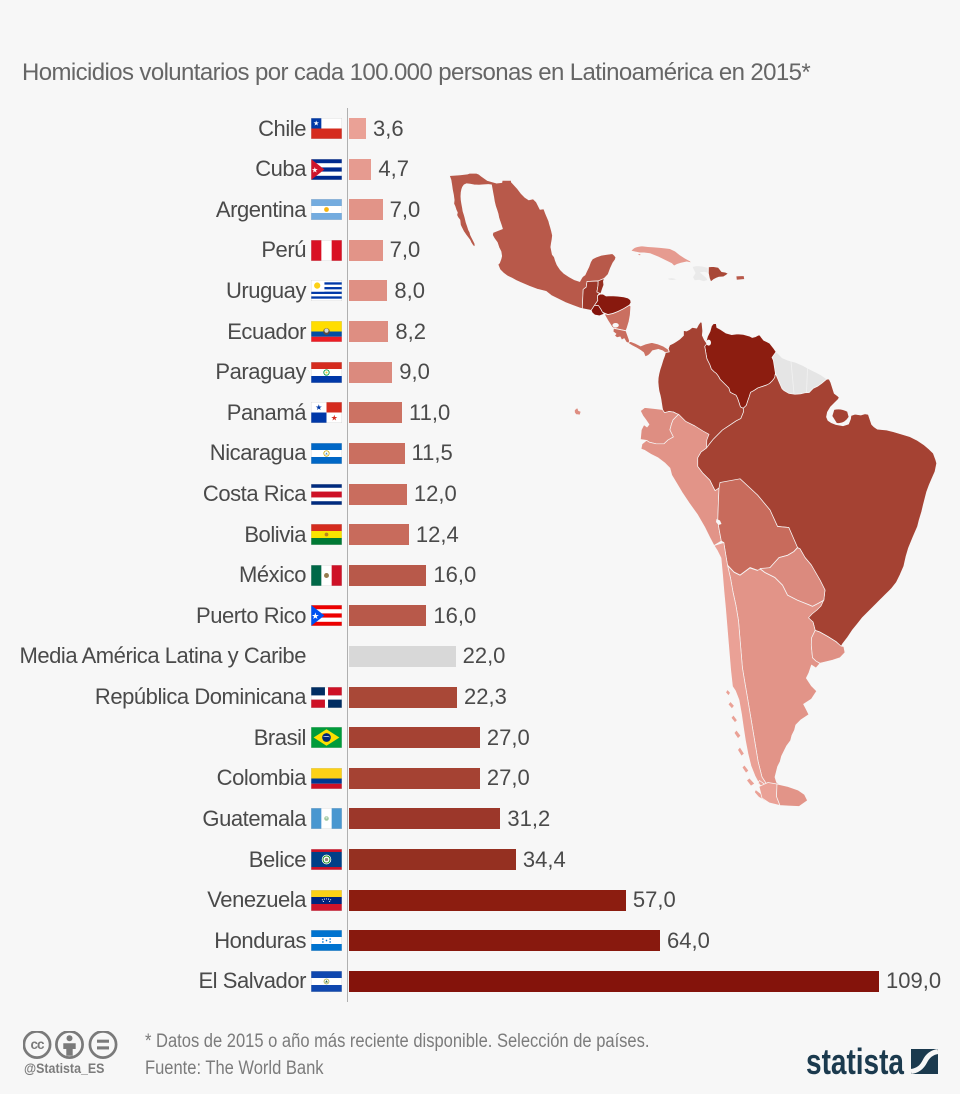 This screenshot has width=960, height=1094. I want to click on svg-text: statista, so click(855, 1061).